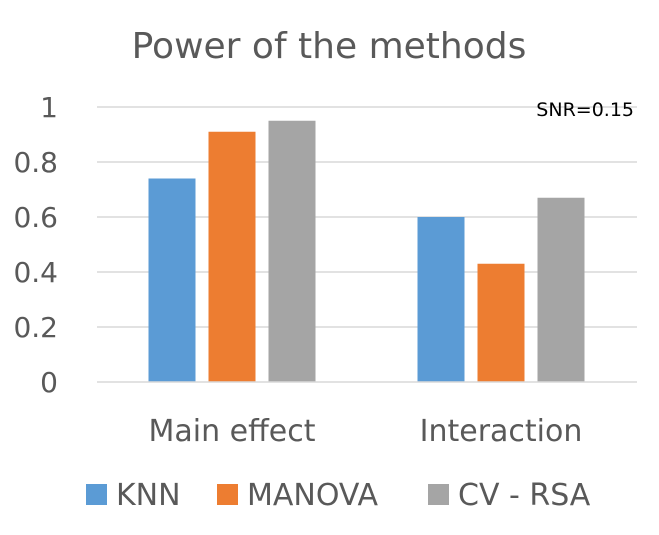 The image size is (659, 535). What do you see at coordinates (585, 110) in the screenshot?
I see `snr-annotation: SNR=0.15` at bounding box center [585, 110].